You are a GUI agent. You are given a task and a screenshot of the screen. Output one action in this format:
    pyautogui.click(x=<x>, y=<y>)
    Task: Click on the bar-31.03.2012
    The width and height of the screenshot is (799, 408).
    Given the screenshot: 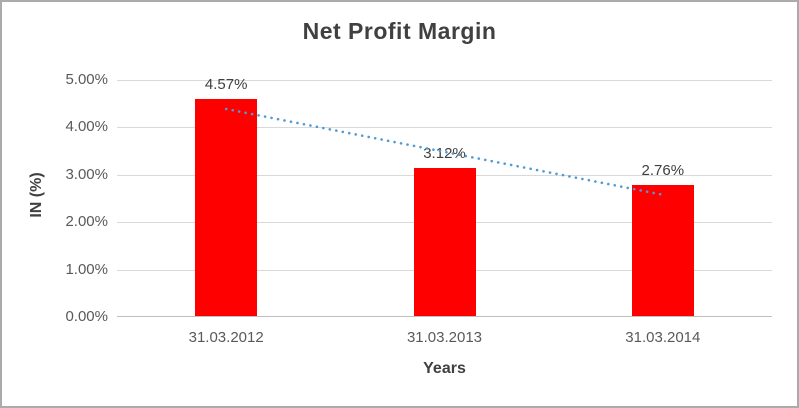 What is the action you would take?
    pyautogui.click(x=226, y=207)
    